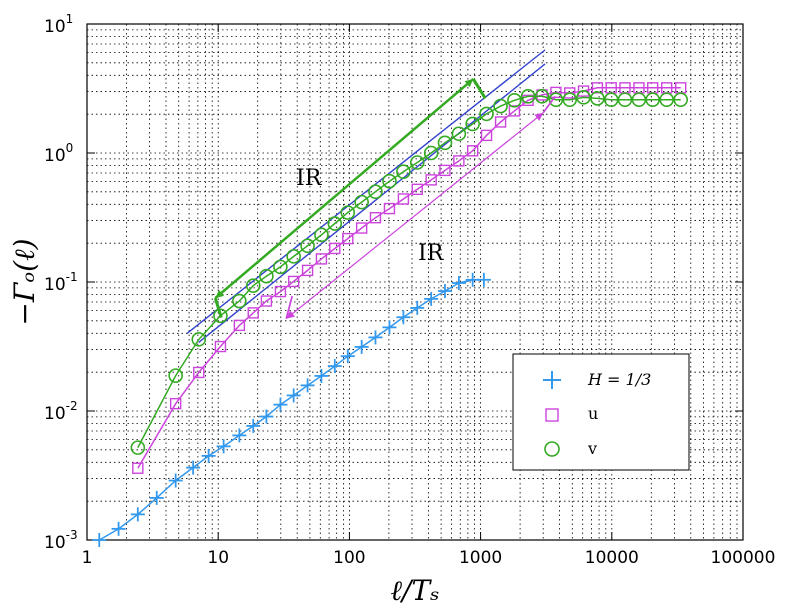 The width and height of the screenshot is (789, 612). What do you see at coordinates (218, 558) in the screenshot?
I see `x-tick-label: 10` at bounding box center [218, 558].